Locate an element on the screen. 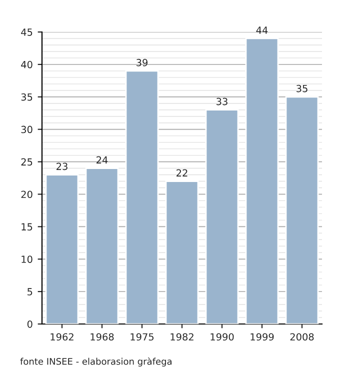 Image resolution: width=350 pixels, height=373 pixels. y-tick-label: 35 is located at coordinates (26, 97).